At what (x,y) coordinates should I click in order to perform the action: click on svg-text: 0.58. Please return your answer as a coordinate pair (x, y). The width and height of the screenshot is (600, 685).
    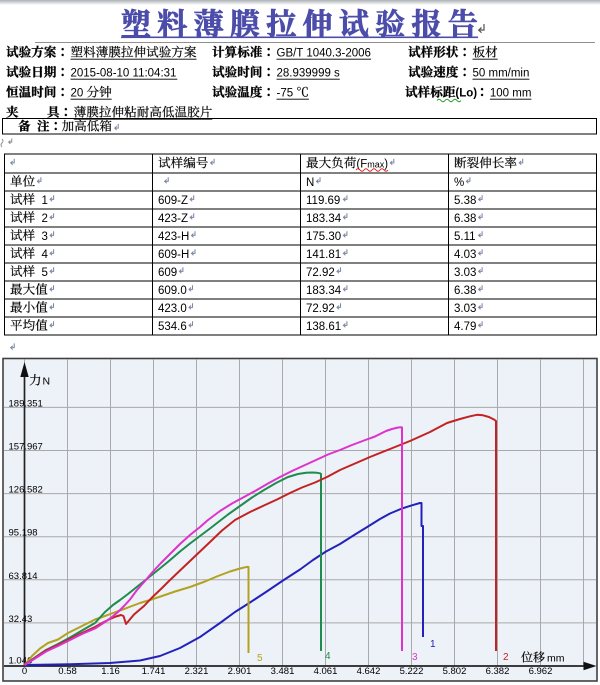
    Looking at the image, I should click on (67, 671).